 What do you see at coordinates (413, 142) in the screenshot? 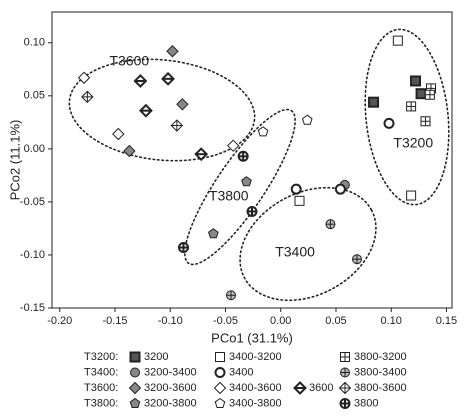
I see `cluster-label: T3200` at bounding box center [413, 142].